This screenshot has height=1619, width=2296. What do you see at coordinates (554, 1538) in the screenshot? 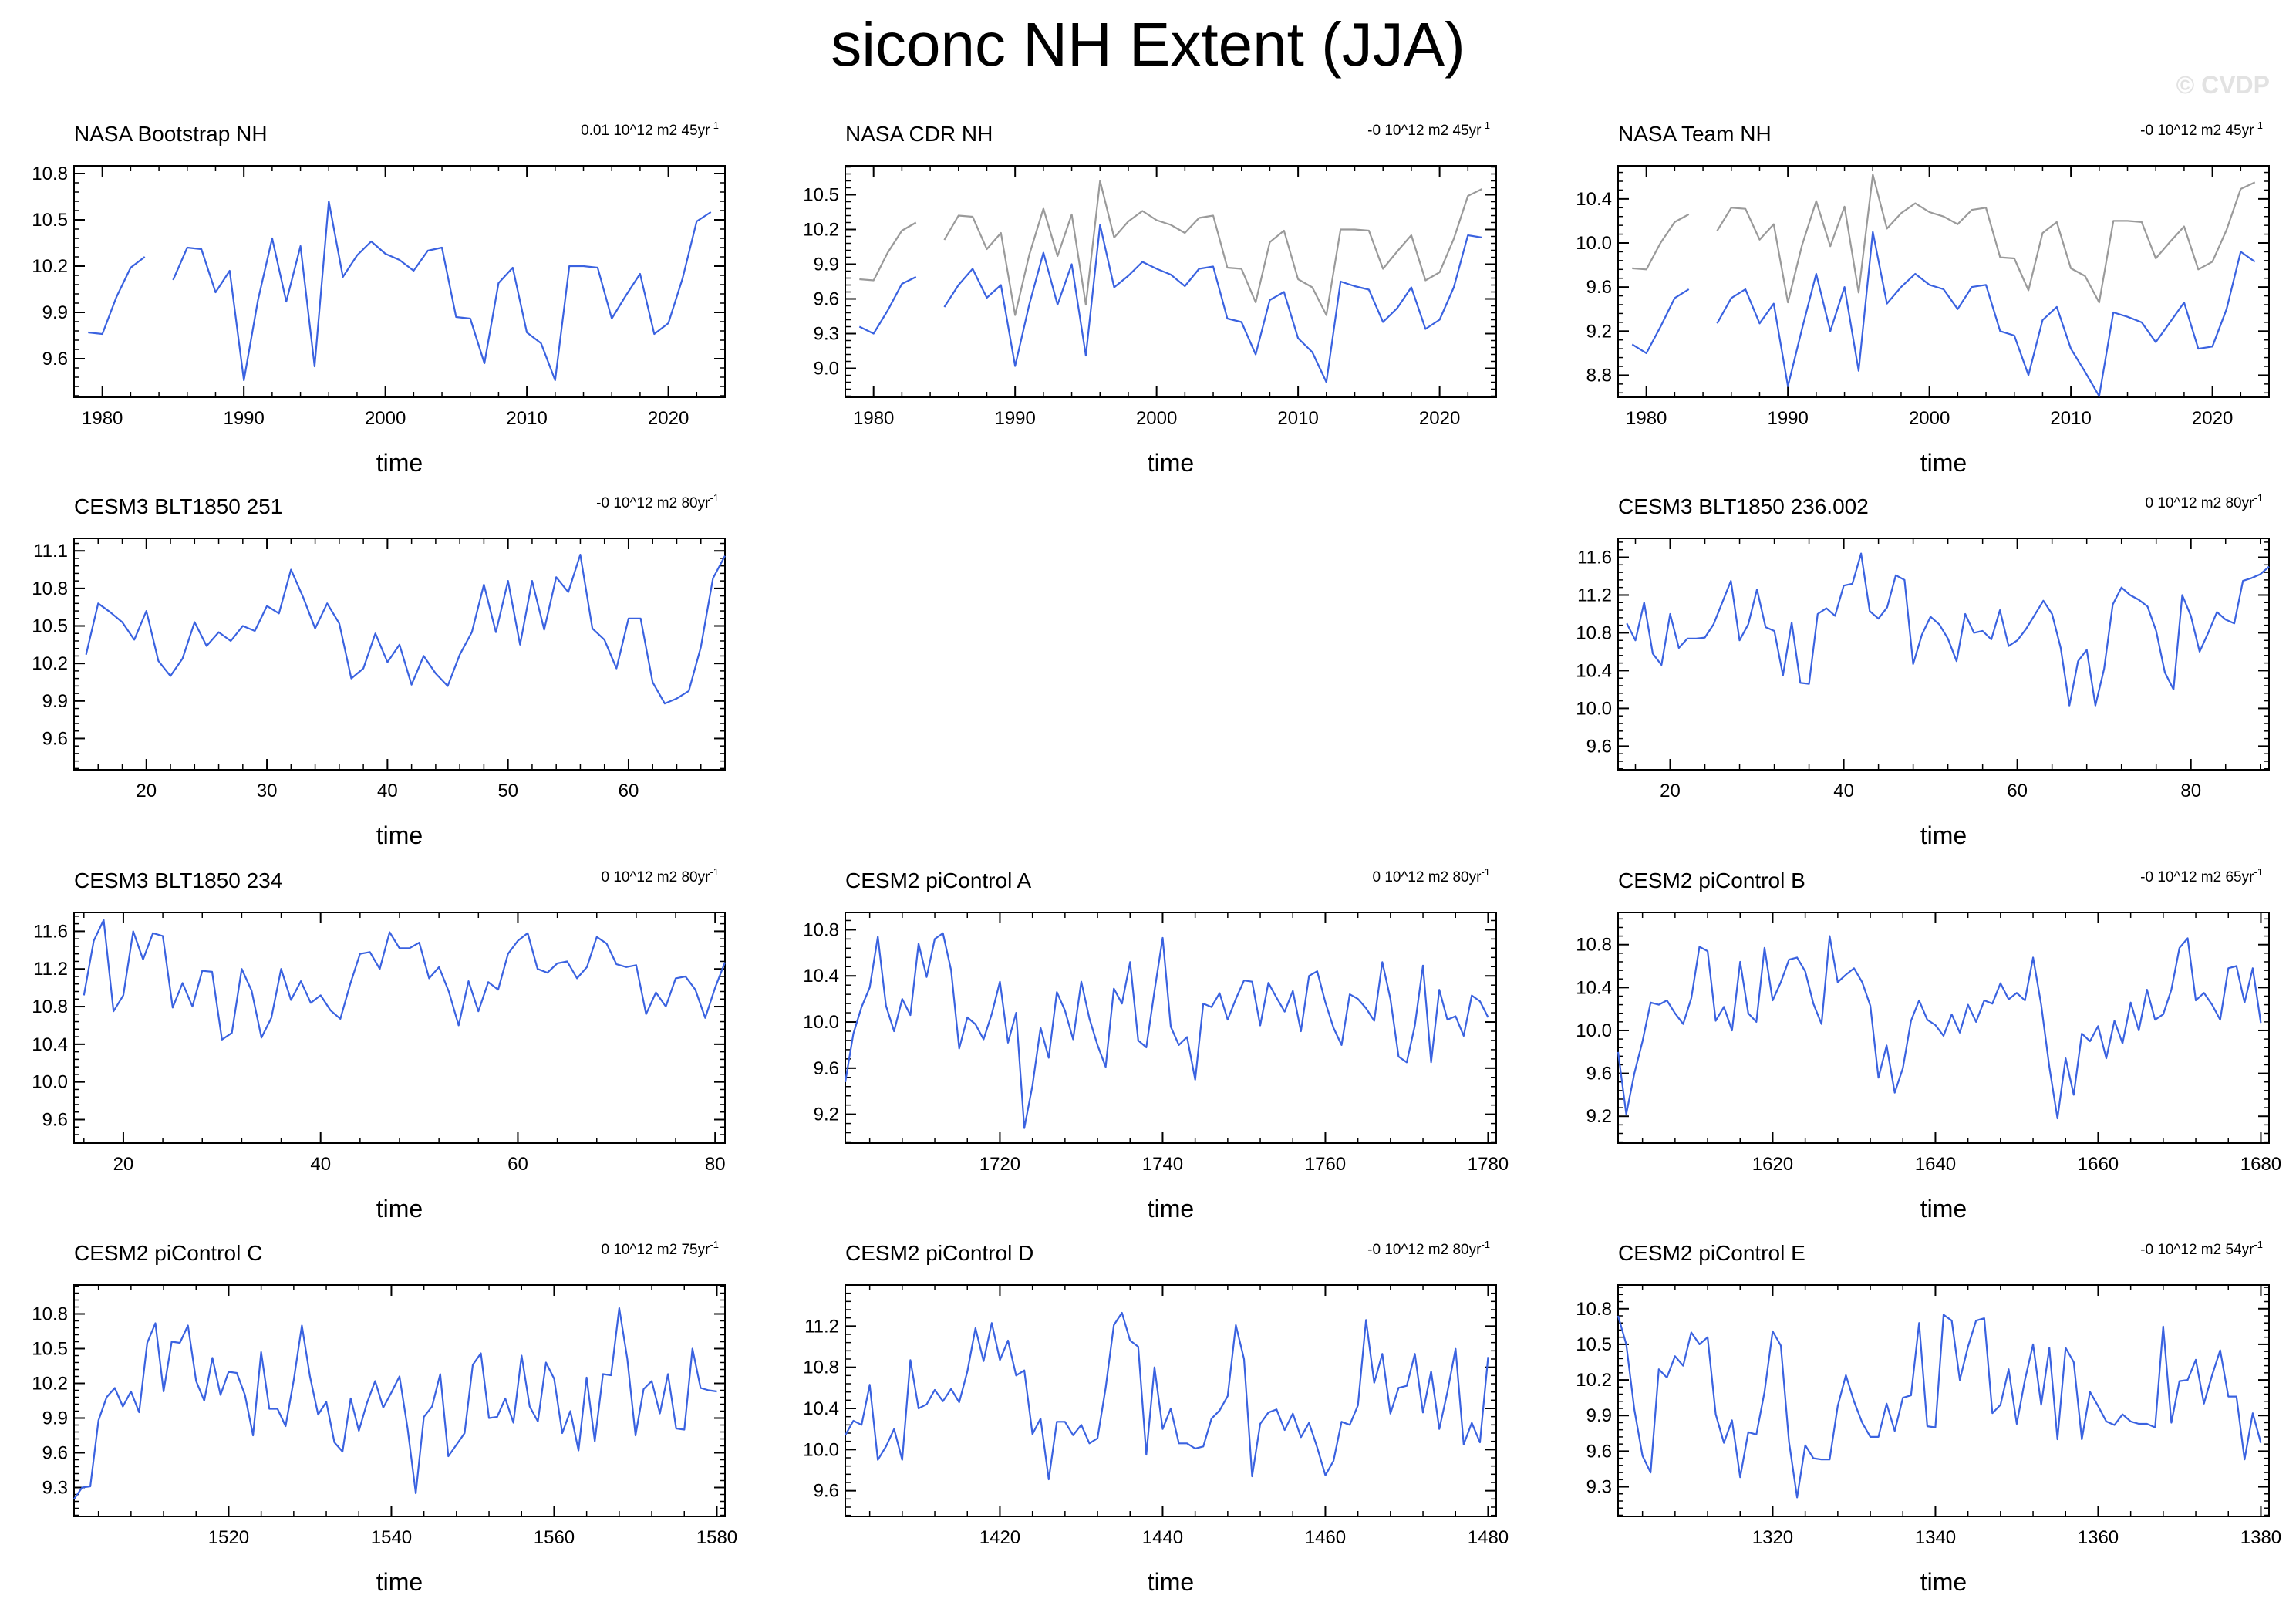
I see `x-tick-label: 1560` at bounding box center [554, 1538].